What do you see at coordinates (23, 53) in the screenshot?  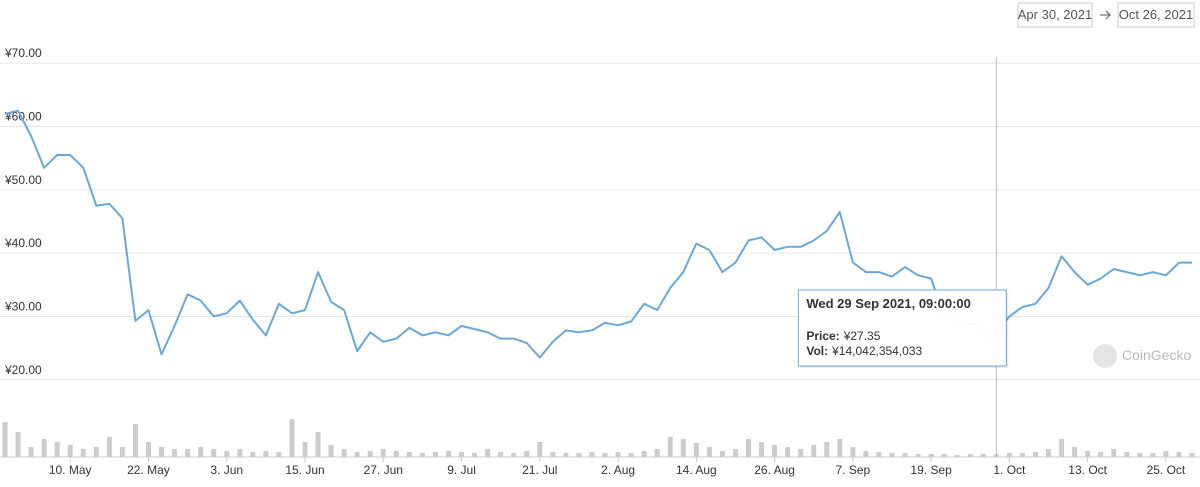 I see `y-tick-label: ¥70.00` at bounding box center [23, 53].